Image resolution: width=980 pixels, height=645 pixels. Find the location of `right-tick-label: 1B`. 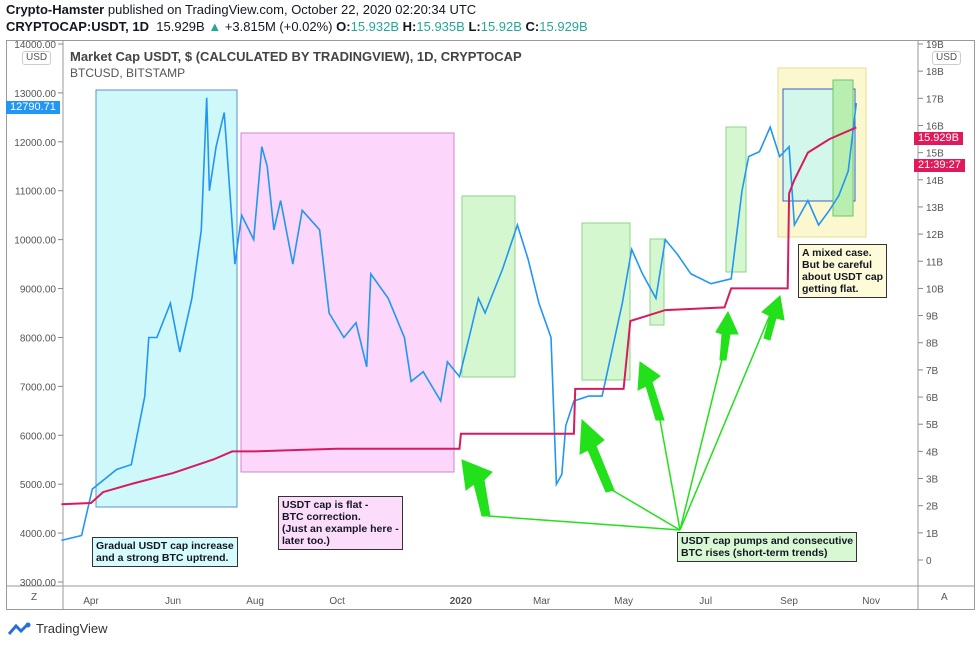

right-tick-label: 1B is located at coordinates (932, 534).